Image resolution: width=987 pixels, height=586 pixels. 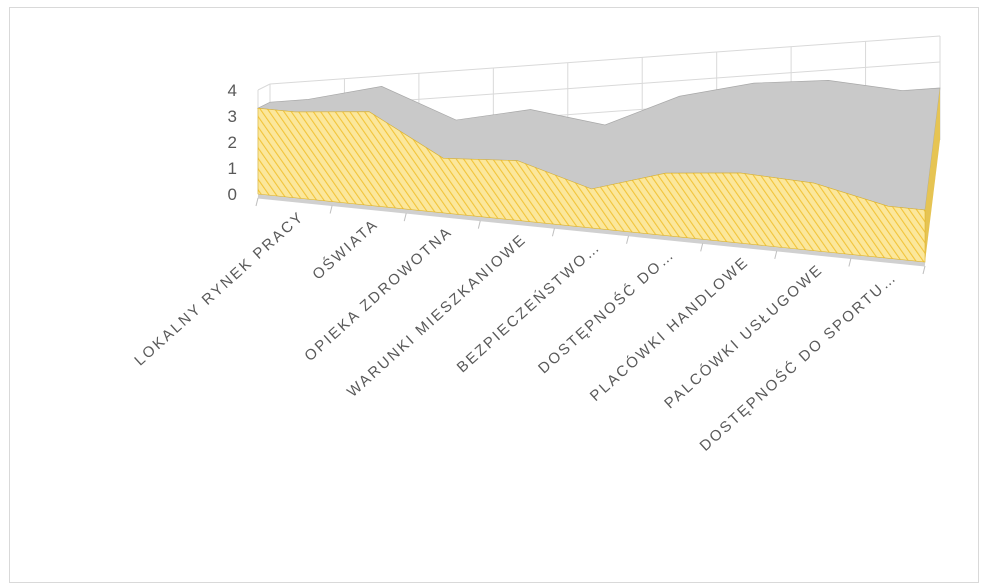 I want to click on area-side-face, so click(x=932, y=175).